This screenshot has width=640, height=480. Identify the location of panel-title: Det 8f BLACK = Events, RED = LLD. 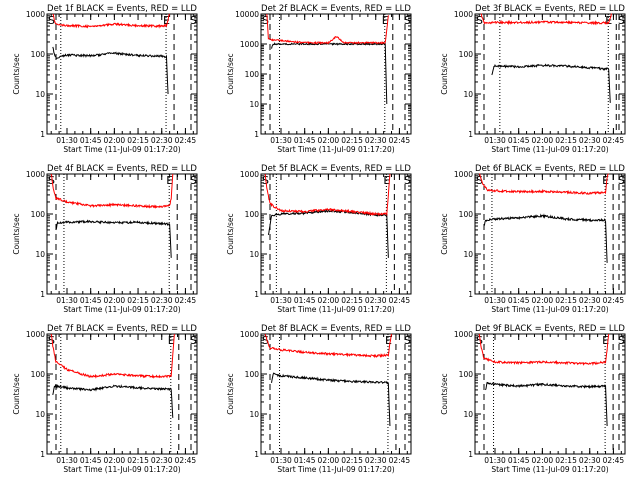
(336, 329).